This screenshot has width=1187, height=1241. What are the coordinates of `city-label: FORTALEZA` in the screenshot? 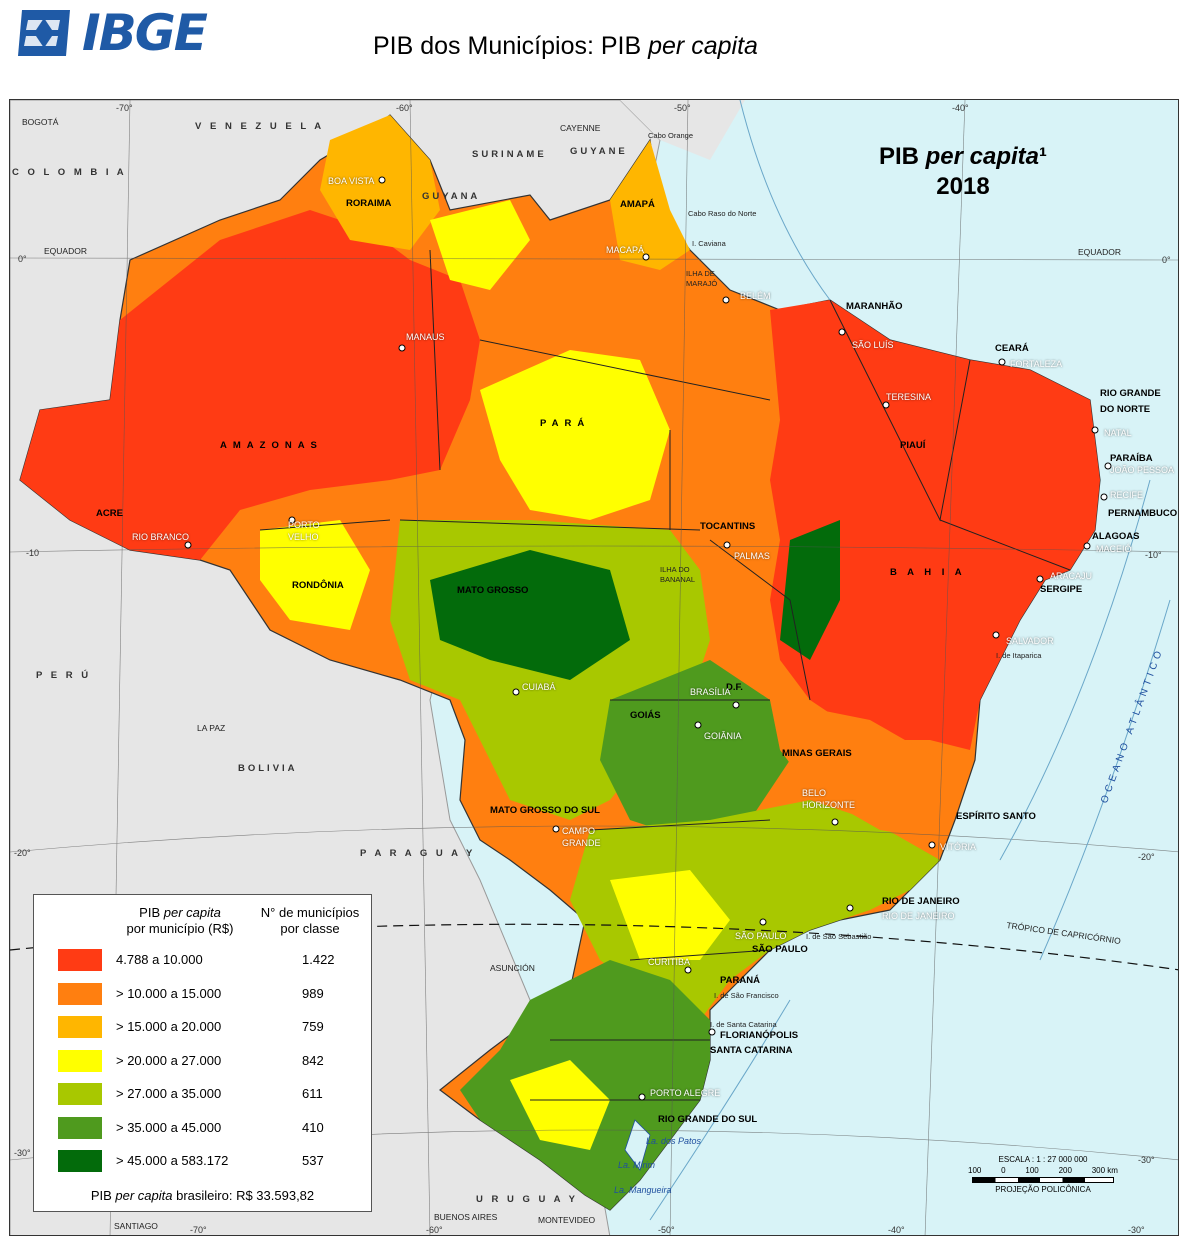 It's located at (1036, 364).